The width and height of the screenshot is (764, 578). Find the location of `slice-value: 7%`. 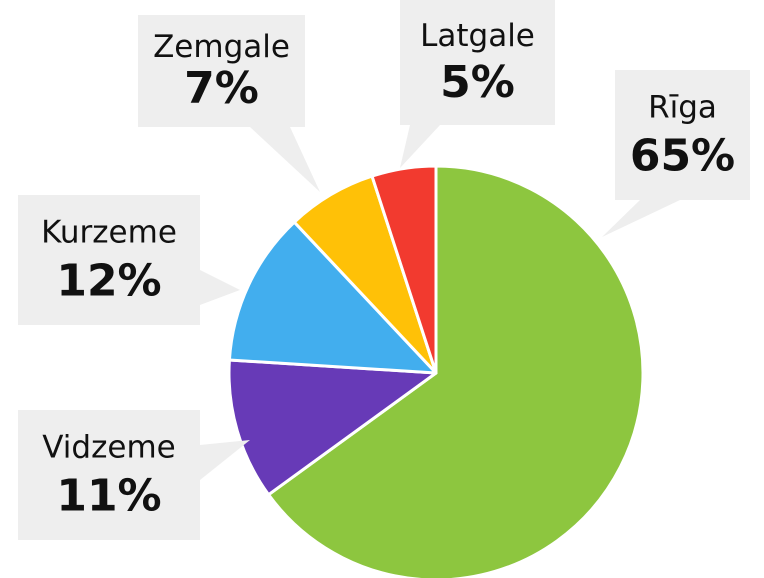

slice-value: 7% is located at coordinates (221, 88).